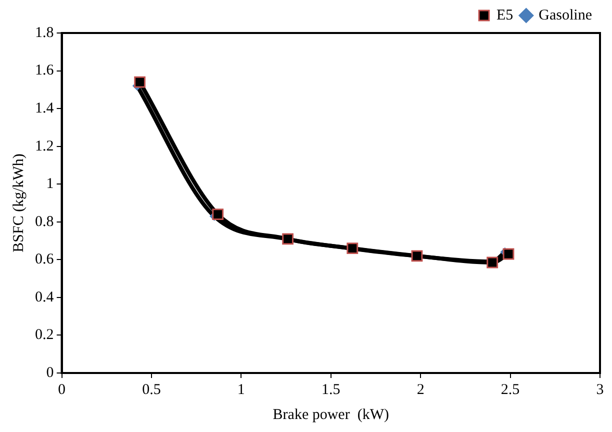  Describe the element at coordinates (510, 390) in the screenshot. I see `x-tick-label: 2.5` at that location.